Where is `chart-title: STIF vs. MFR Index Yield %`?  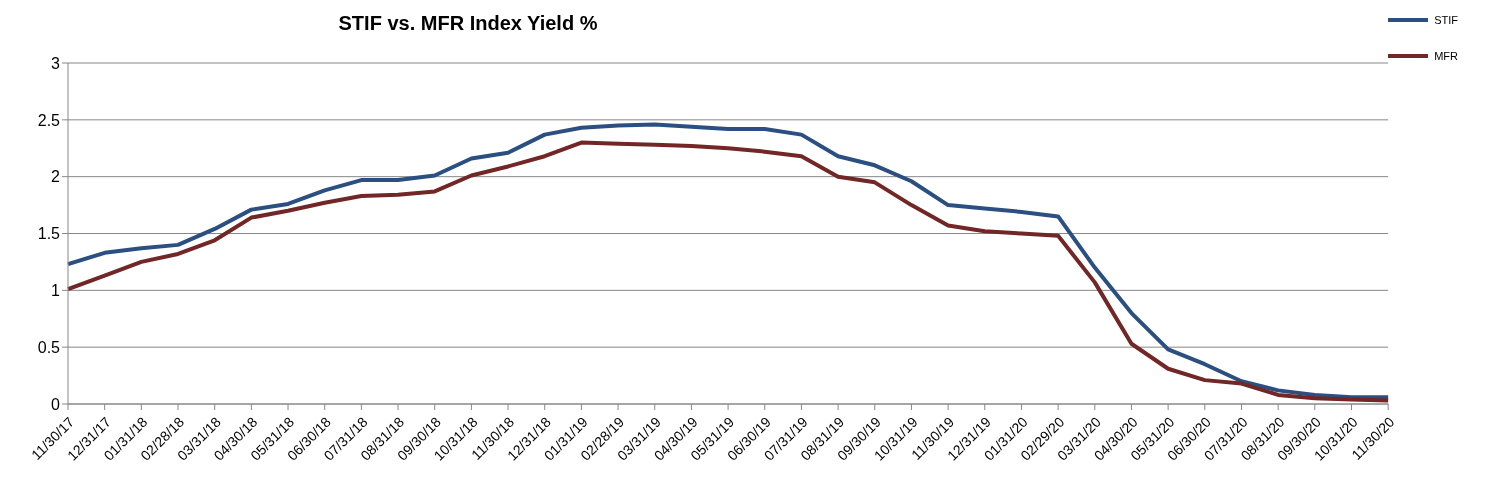
chart-title: STIF vs. MFR Index Yield % is located at coordinates (468, 23).